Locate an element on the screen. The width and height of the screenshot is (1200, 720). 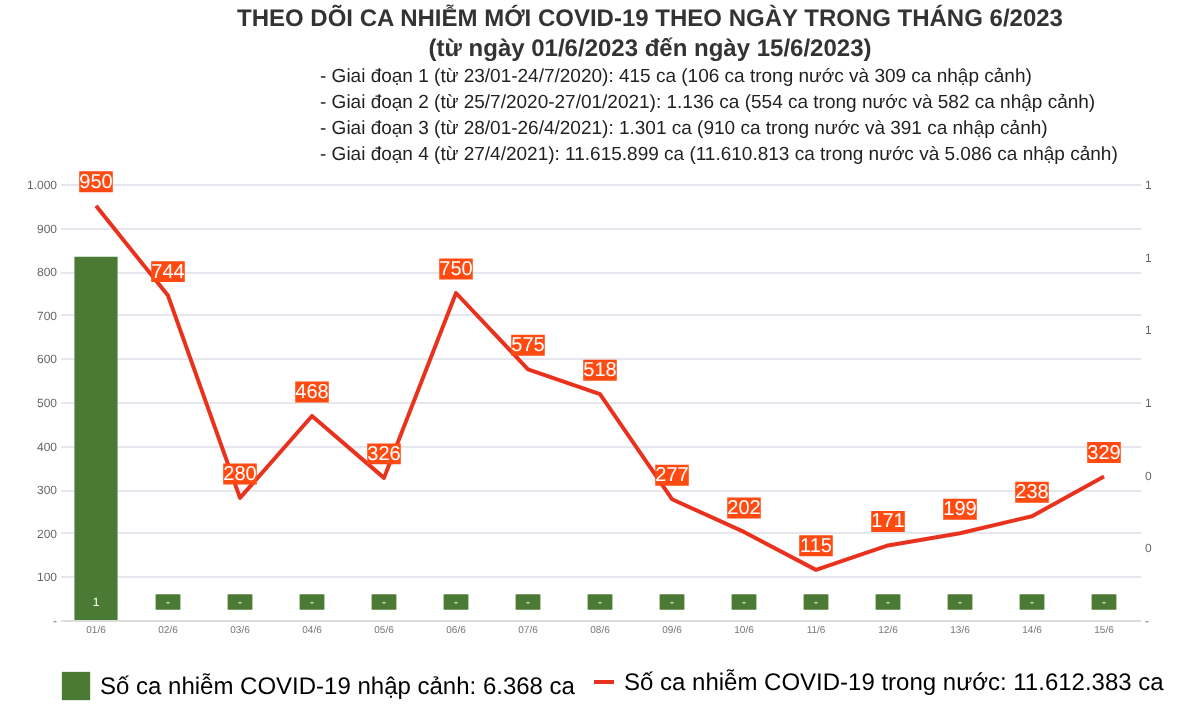
chart-subtitle: (từ ngày 01/6/2023 đến ngày 15/6/2023) is located at coordinates (650, 48).